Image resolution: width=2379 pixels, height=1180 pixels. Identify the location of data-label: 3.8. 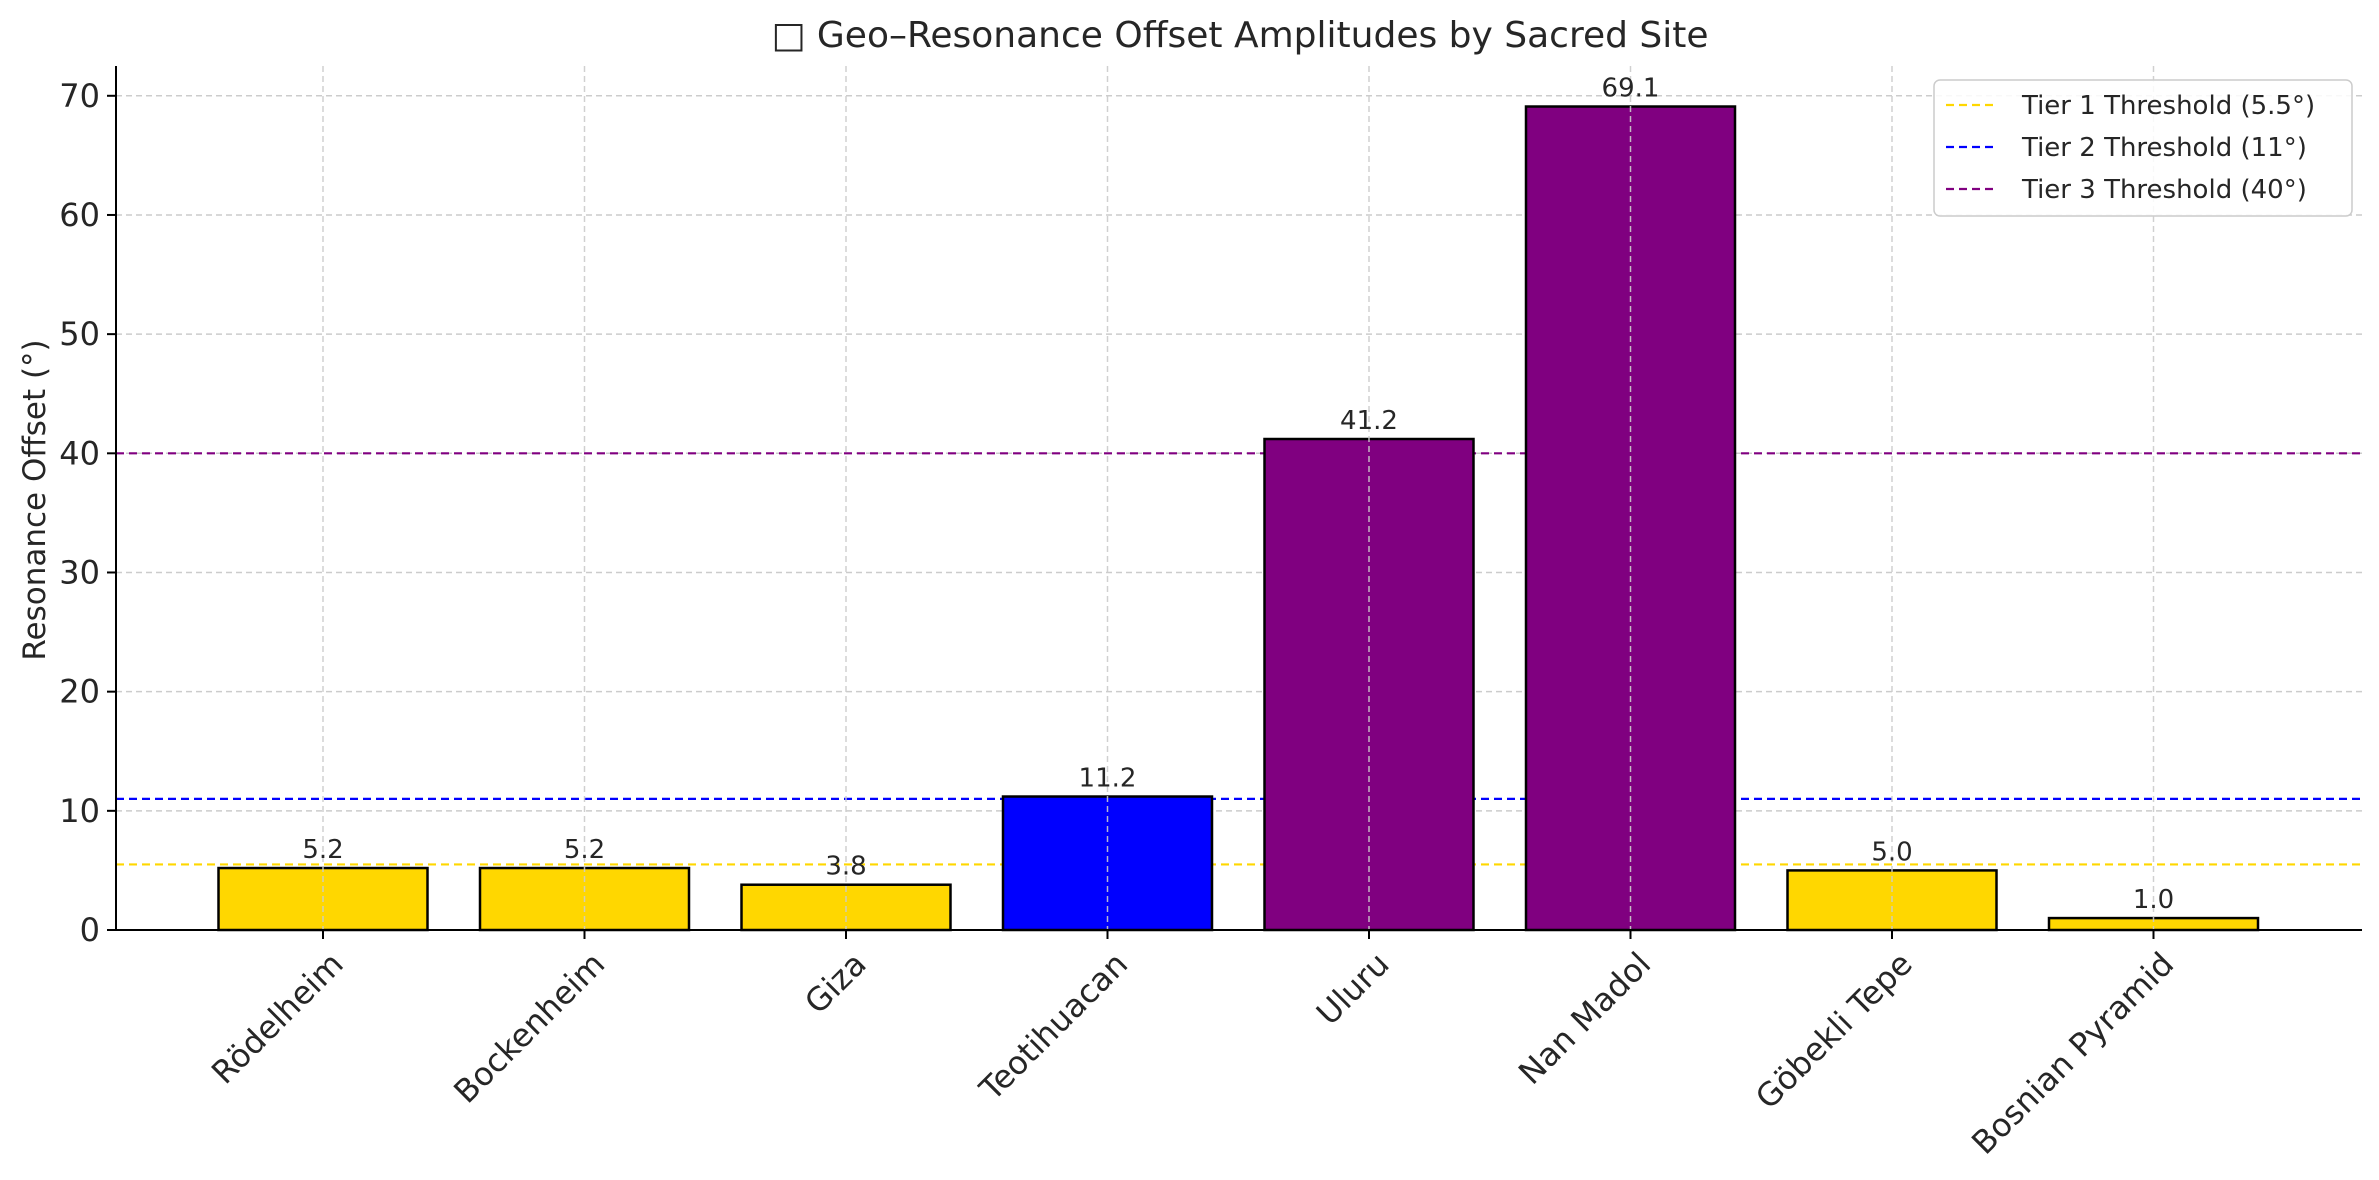
(845, 867).